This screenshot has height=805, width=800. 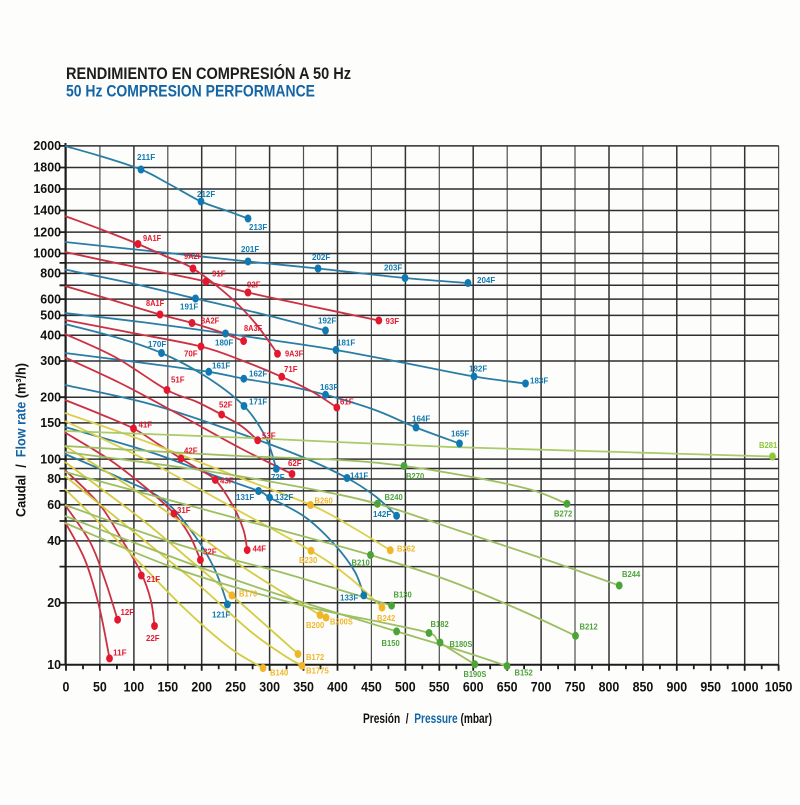 What do you see at coordinates (54, 478) in the screenshot?
I see `svg-text: 80` at bounding box center [54, 478].